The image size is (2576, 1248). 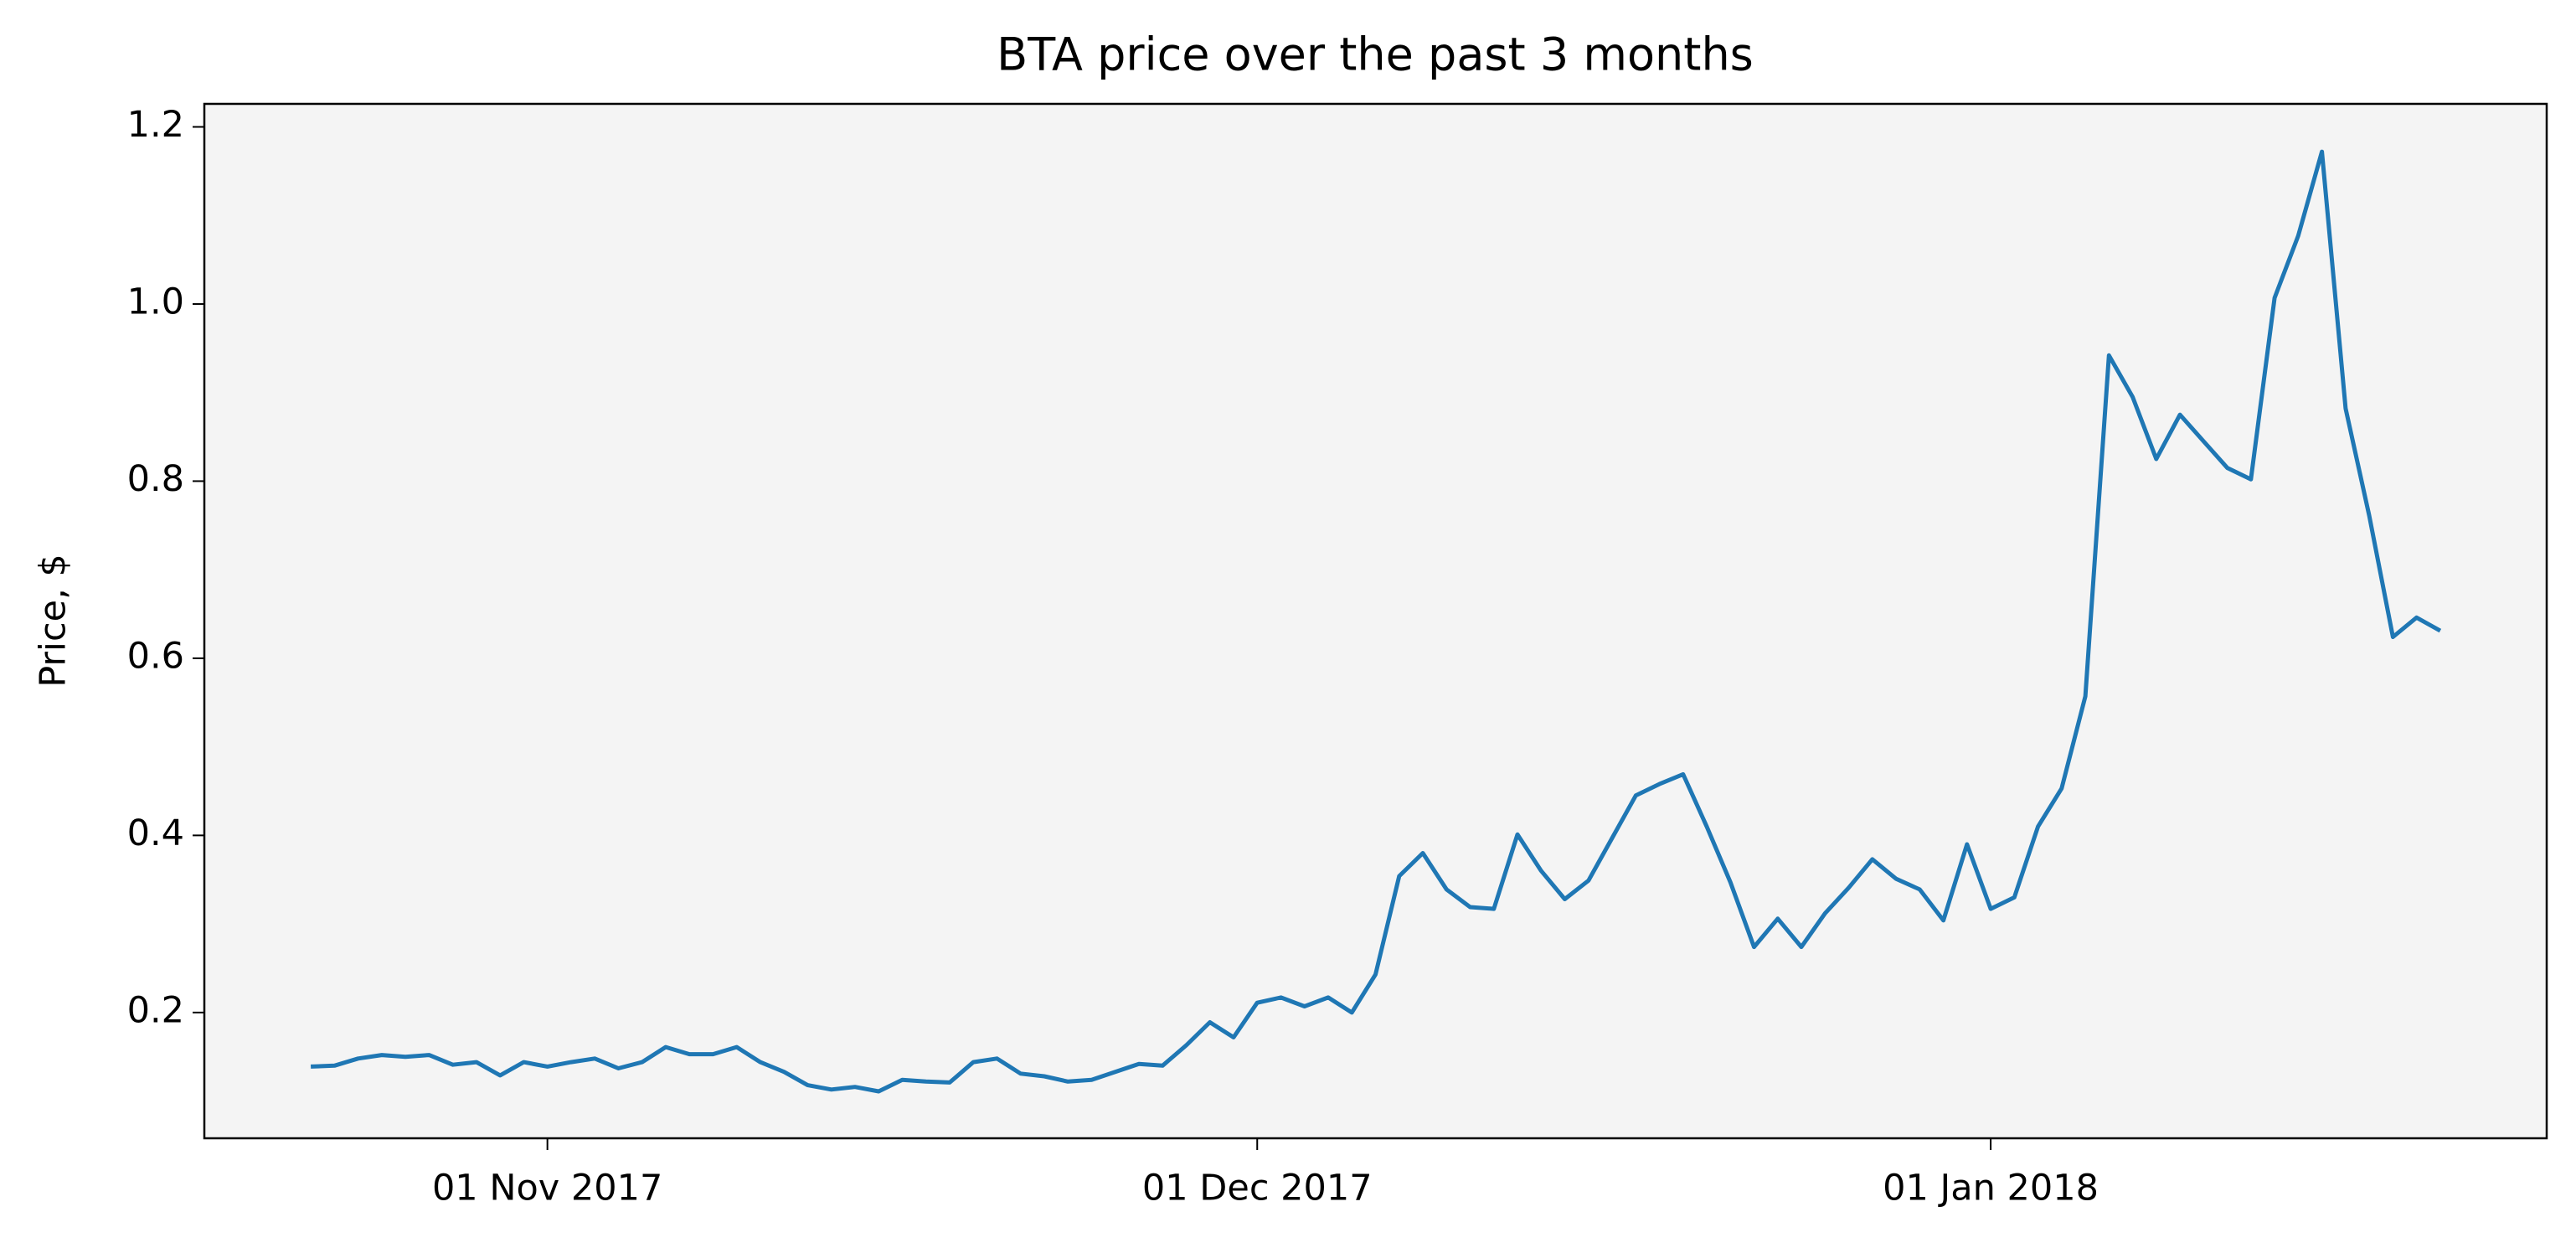 I want to click on y-tick-label: 0.4, so click(x=155, y=833).